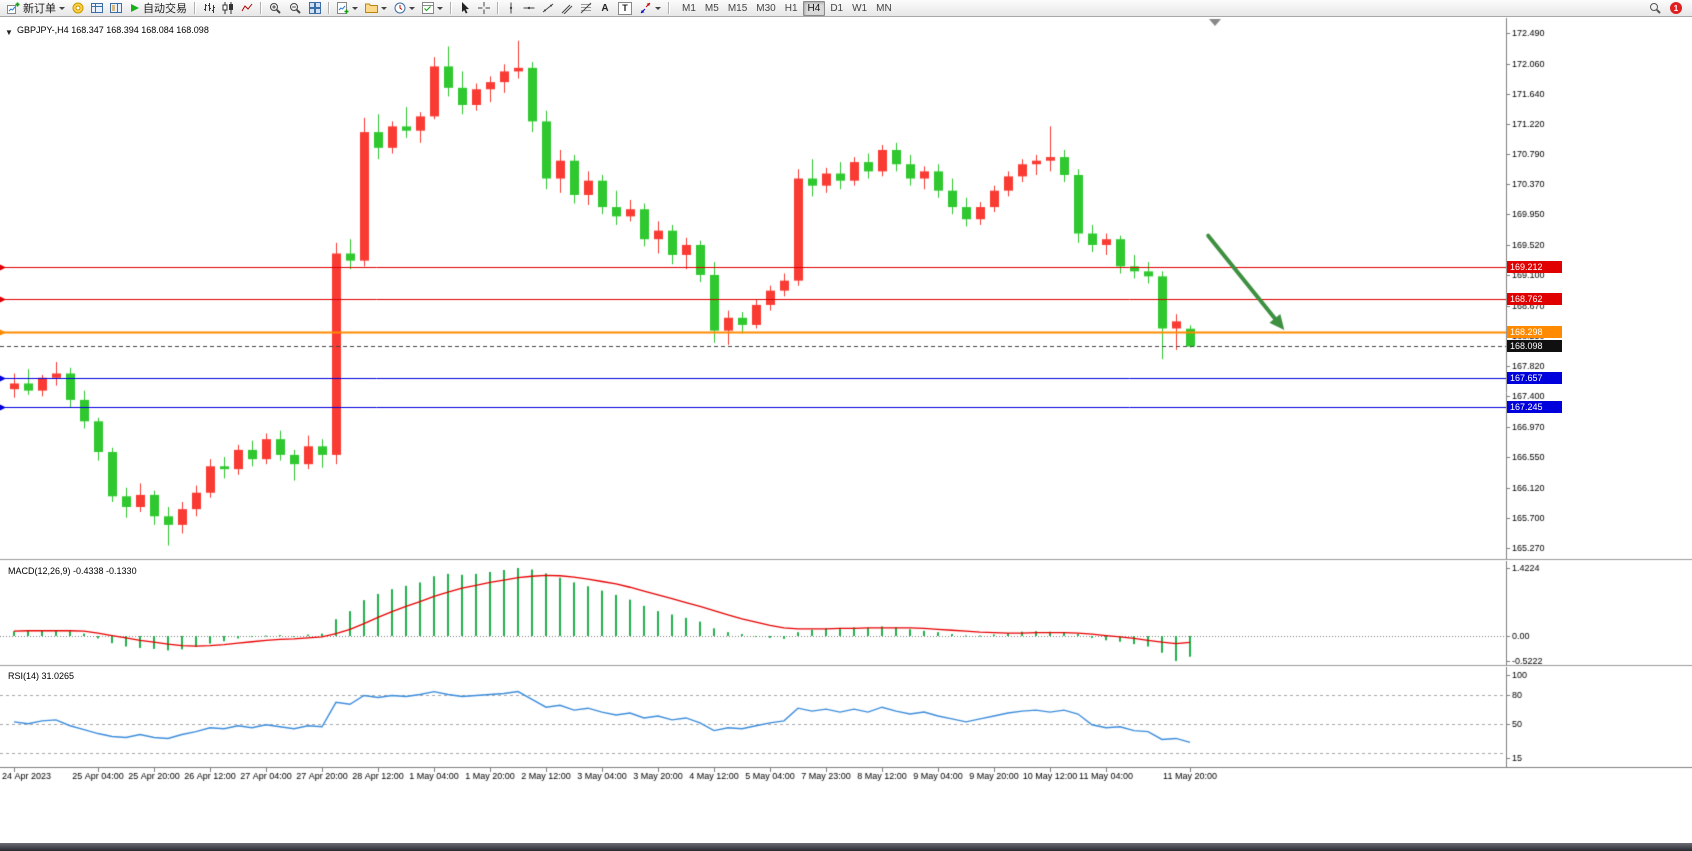 Image resolution: width=1692 pixels, height=851 pixels. I want to click on bar-chart-button, so click(209, 8).